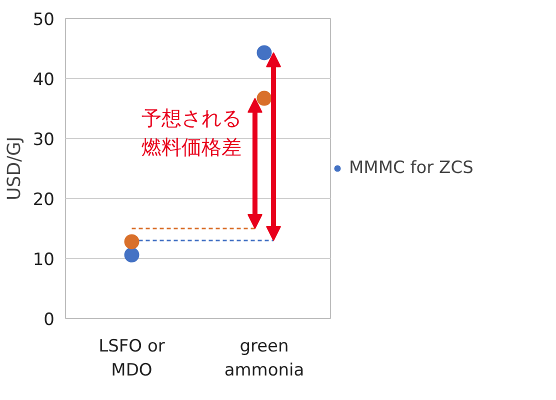 This screenshot has height=400, width=556. What do you see at coordinates (43, 200) in the screenshot?
I see `y-tick-label: 20` at bounding box center [43, 200].